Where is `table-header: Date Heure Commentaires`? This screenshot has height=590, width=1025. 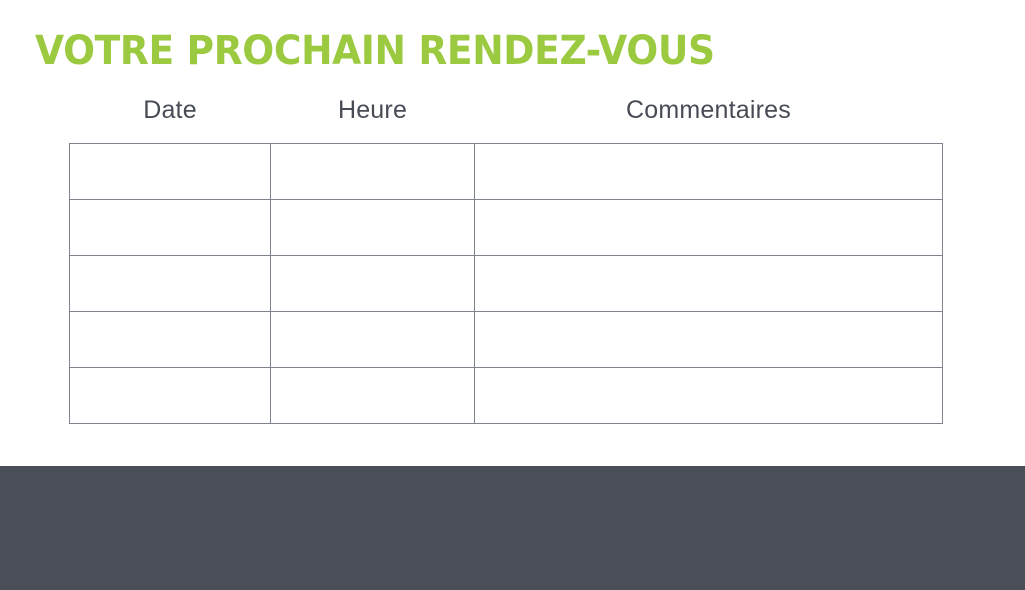
table-header: Date Heure Commentaires is located at coordinates (506, 120).